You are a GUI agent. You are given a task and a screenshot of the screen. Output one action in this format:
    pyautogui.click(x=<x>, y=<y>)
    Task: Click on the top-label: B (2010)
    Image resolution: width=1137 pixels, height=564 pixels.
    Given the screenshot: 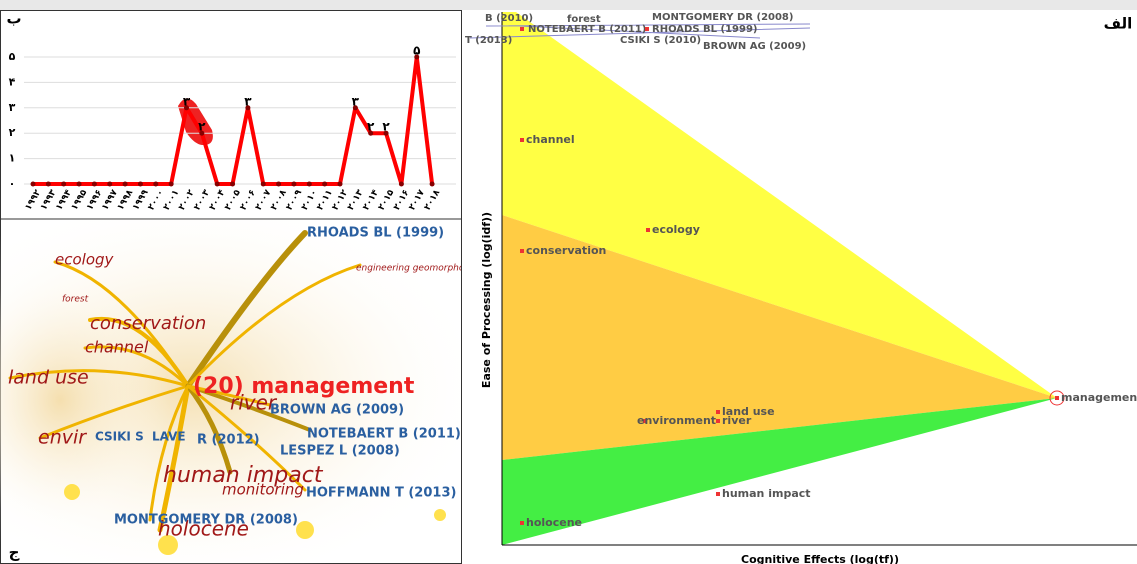 What is the action you would take?
    pyautogui.click(x=509, y=18)
    